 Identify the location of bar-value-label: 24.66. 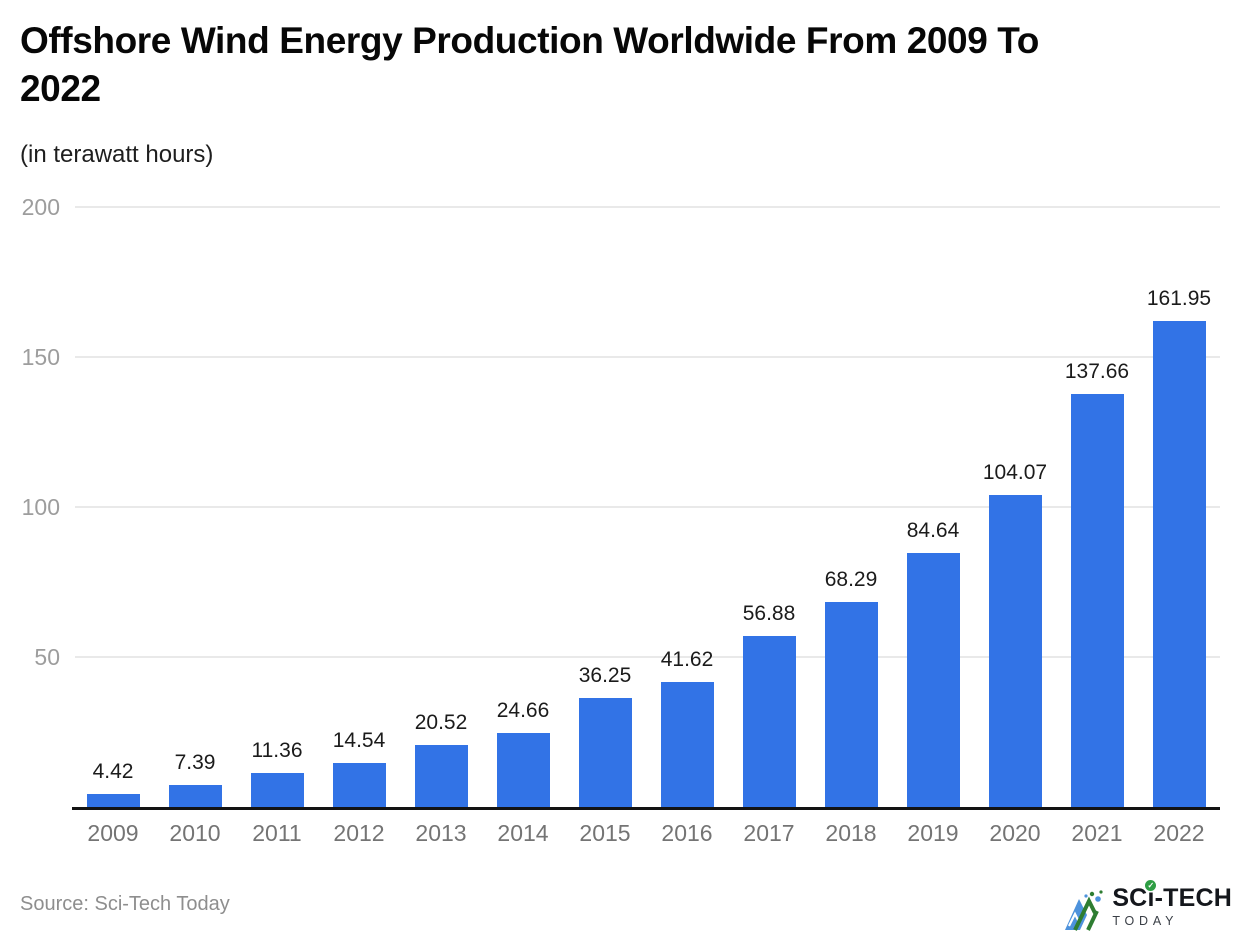
(523, 711).